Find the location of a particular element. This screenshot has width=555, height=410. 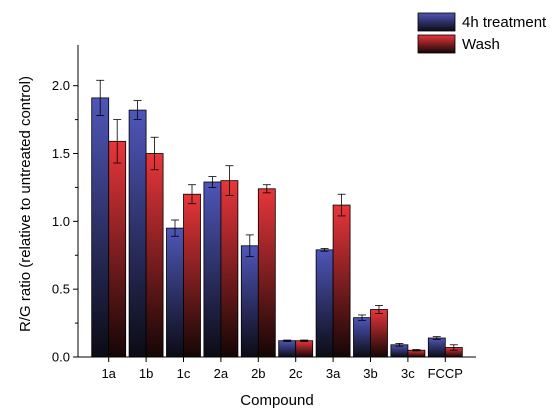

x-tick-label: 1c is located at coordinates (184, 373).